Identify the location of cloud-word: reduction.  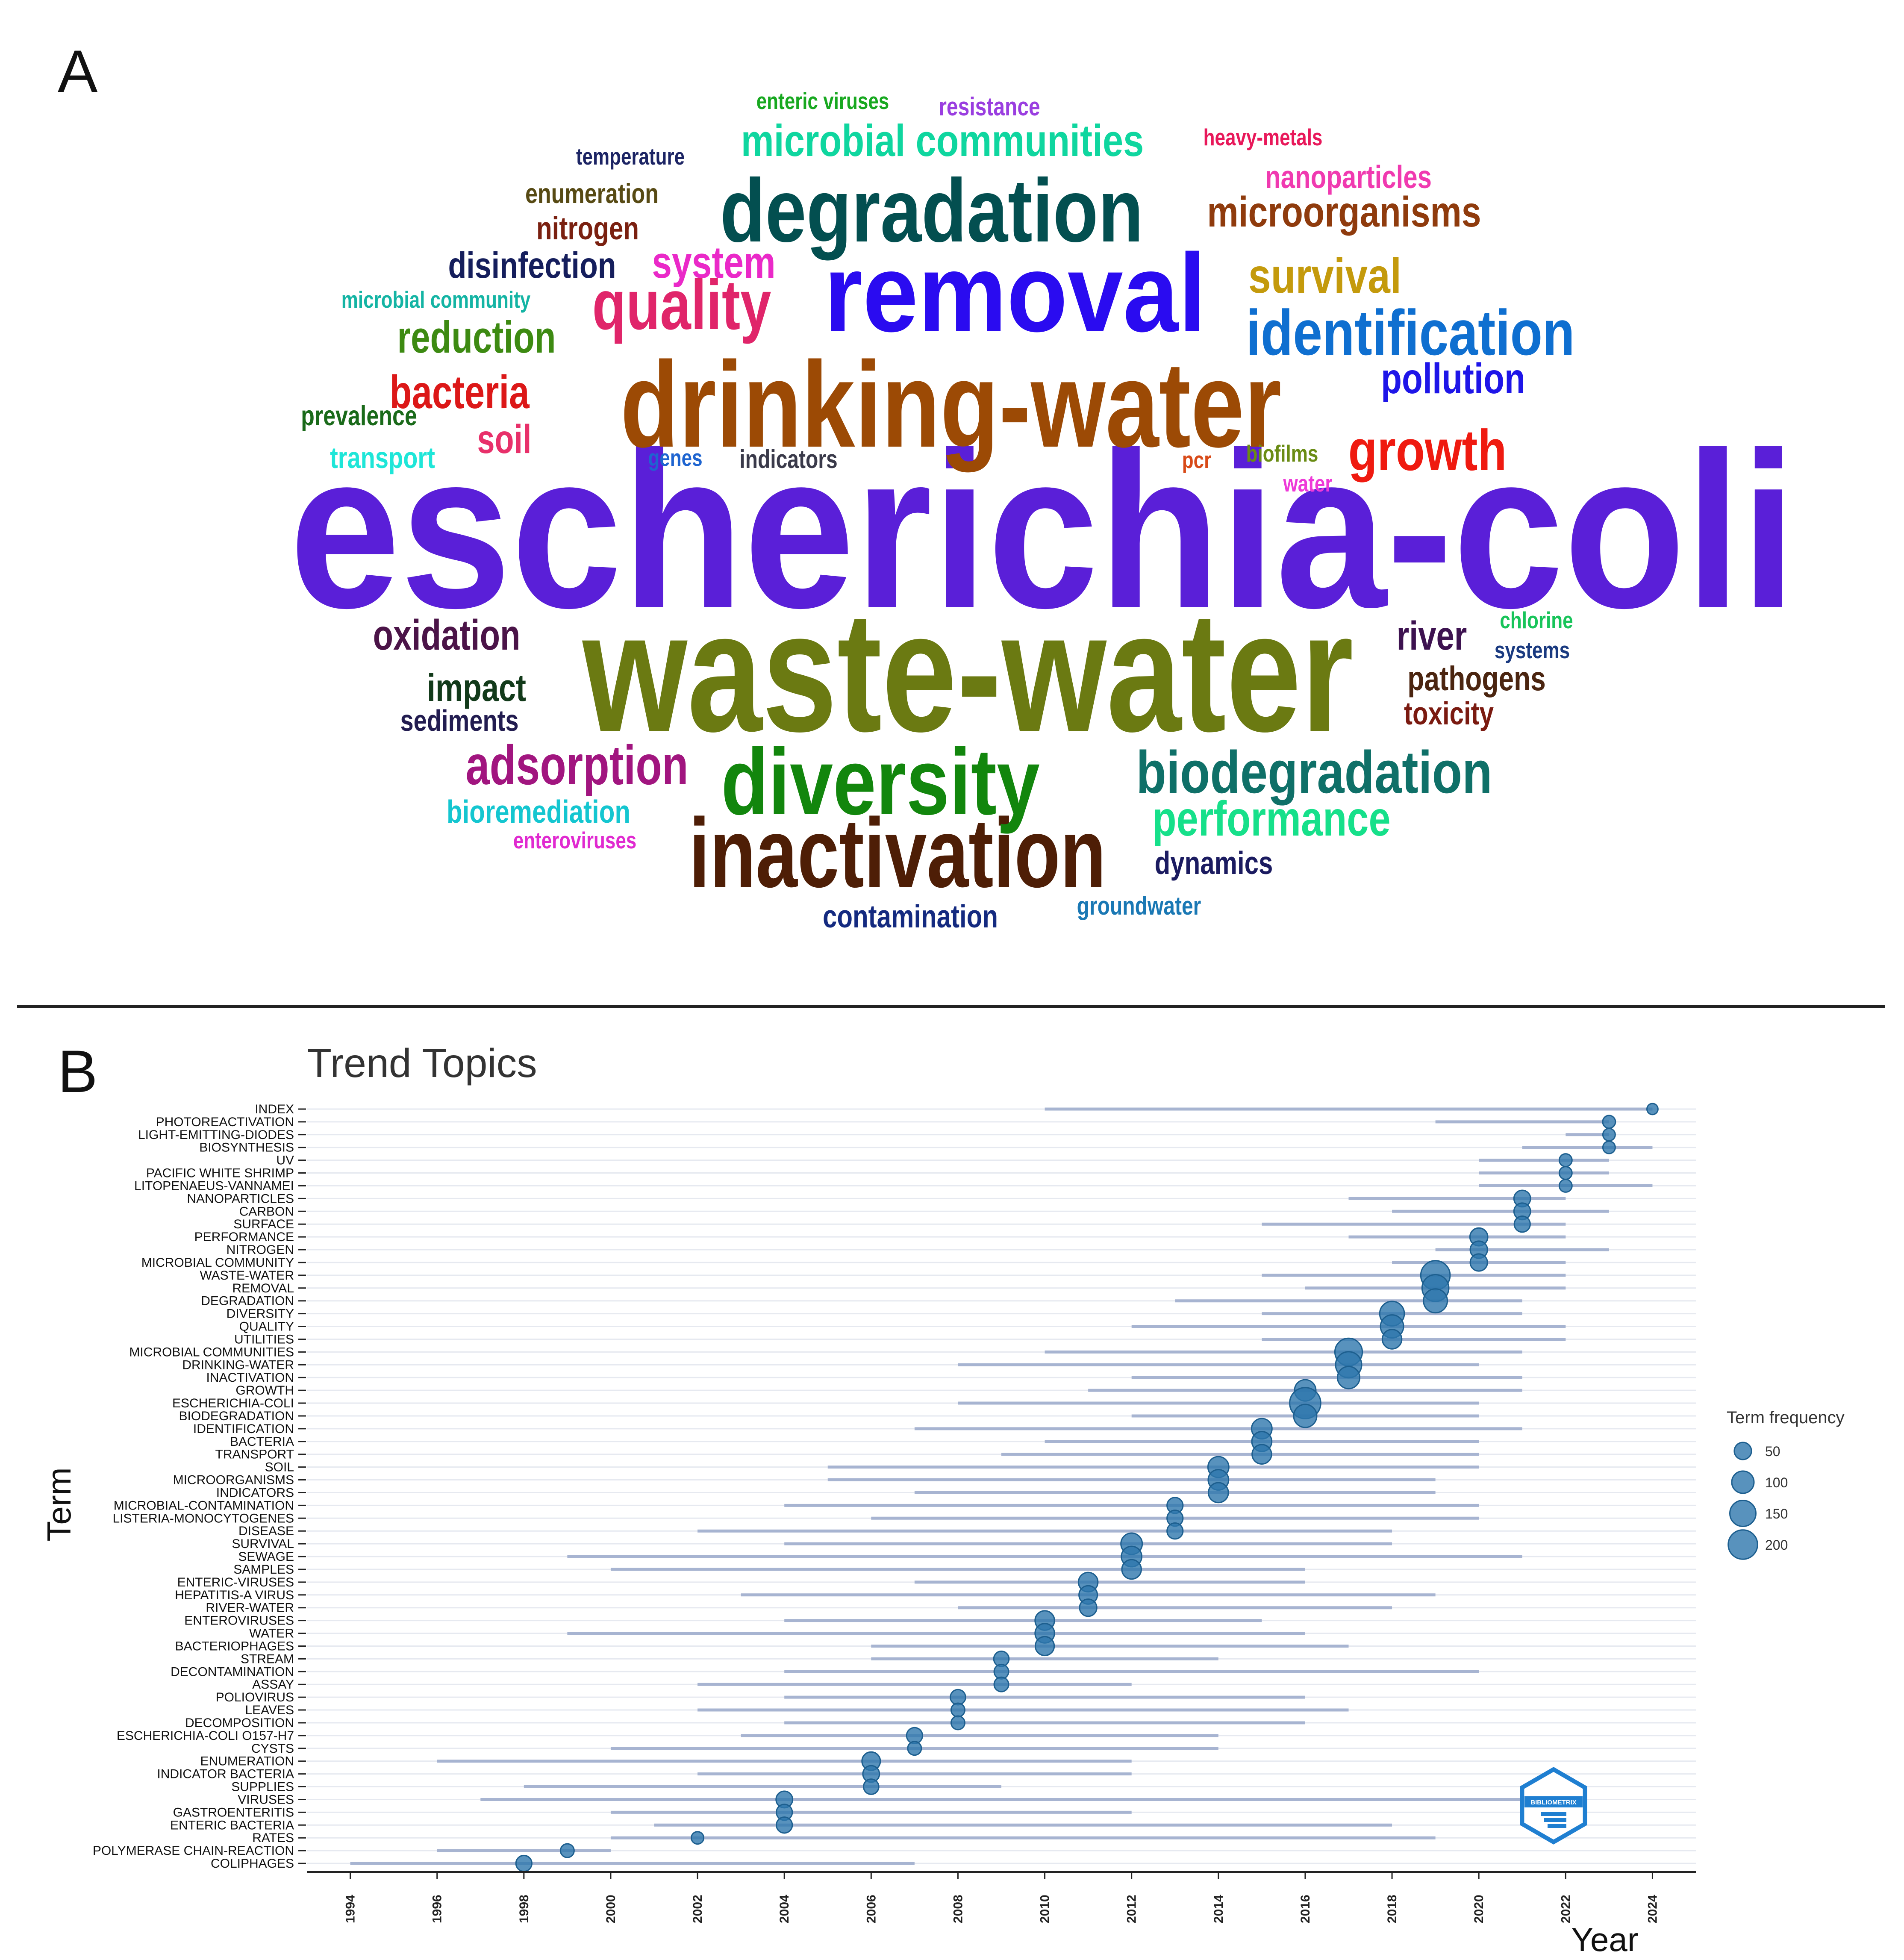
(476, 337).